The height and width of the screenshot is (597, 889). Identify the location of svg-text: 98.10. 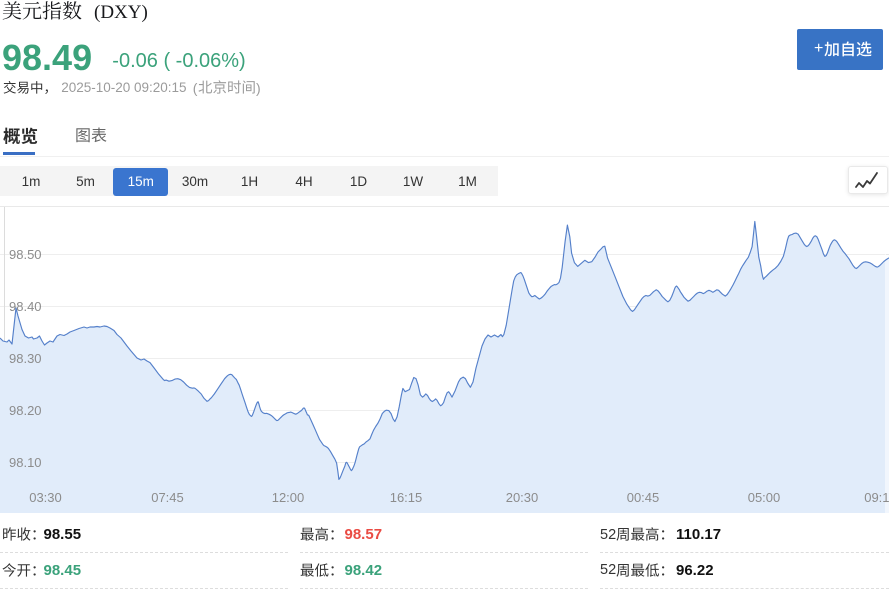
(25, 462).